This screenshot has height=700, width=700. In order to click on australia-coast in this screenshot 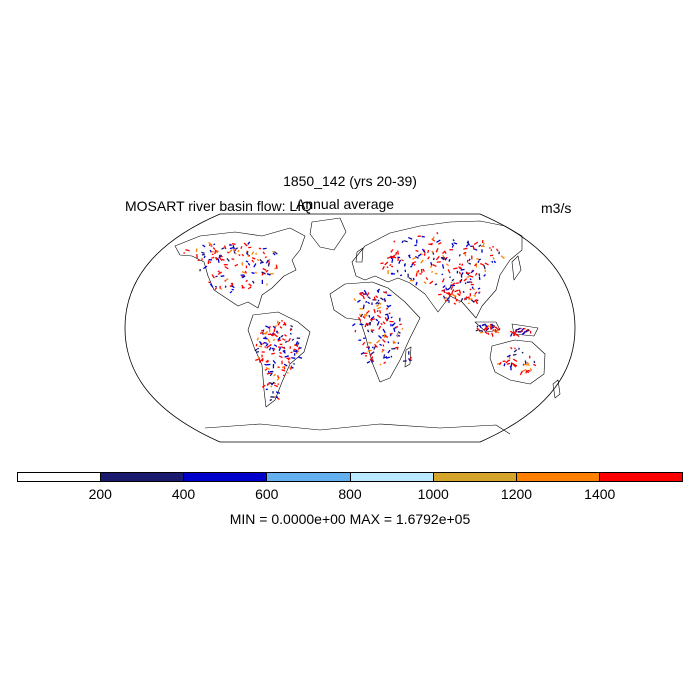, I will do `click(517, 362)`.